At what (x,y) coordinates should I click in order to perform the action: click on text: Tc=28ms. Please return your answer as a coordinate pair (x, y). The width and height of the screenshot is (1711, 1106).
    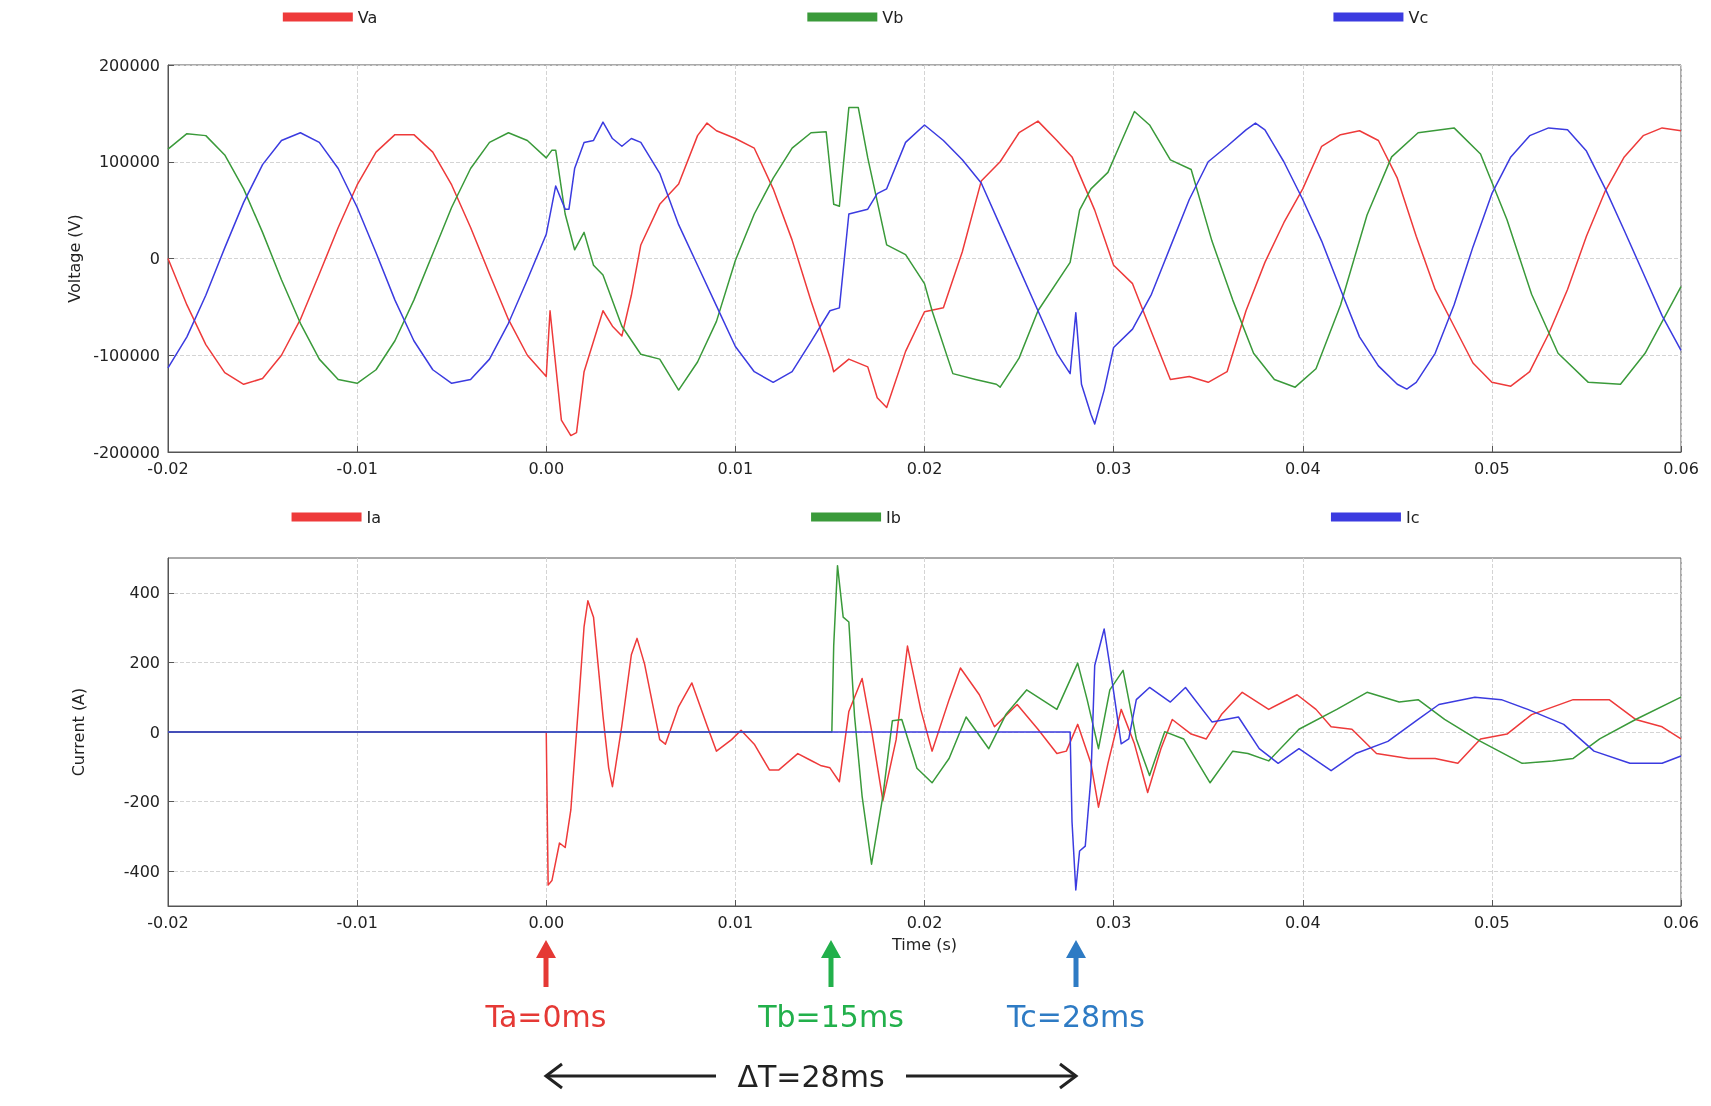
    Looking at the image, I should click on (1075, 1016).